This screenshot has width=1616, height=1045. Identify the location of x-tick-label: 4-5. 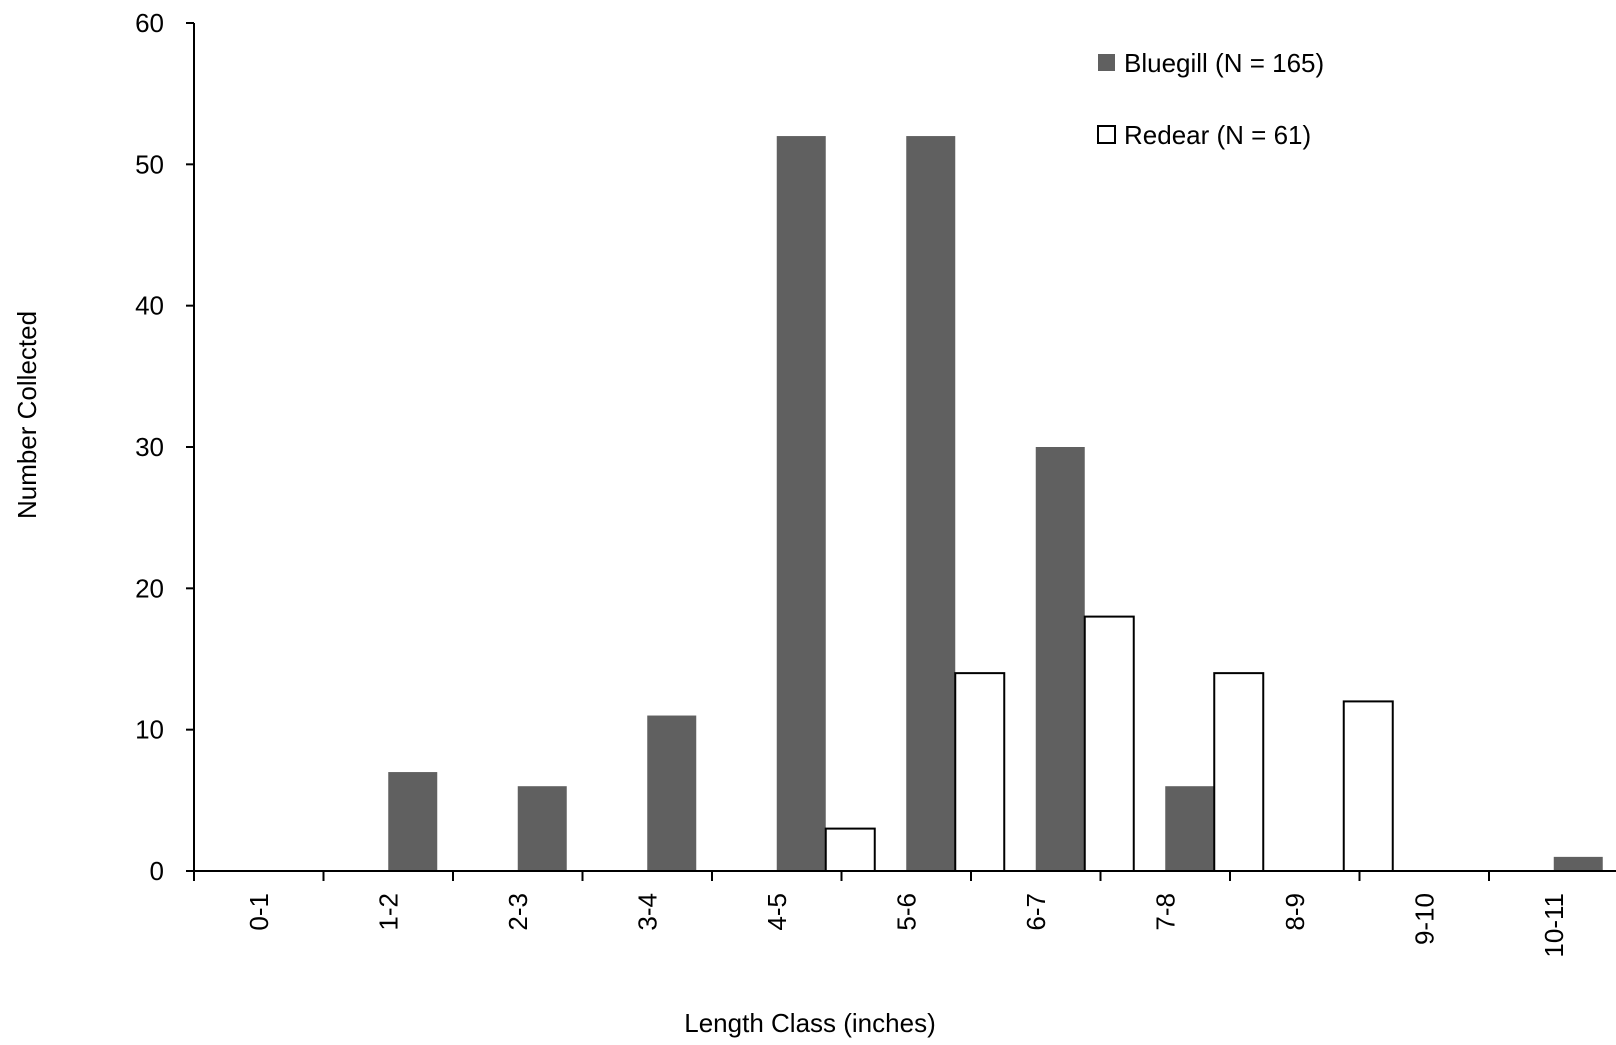
(777, 912).